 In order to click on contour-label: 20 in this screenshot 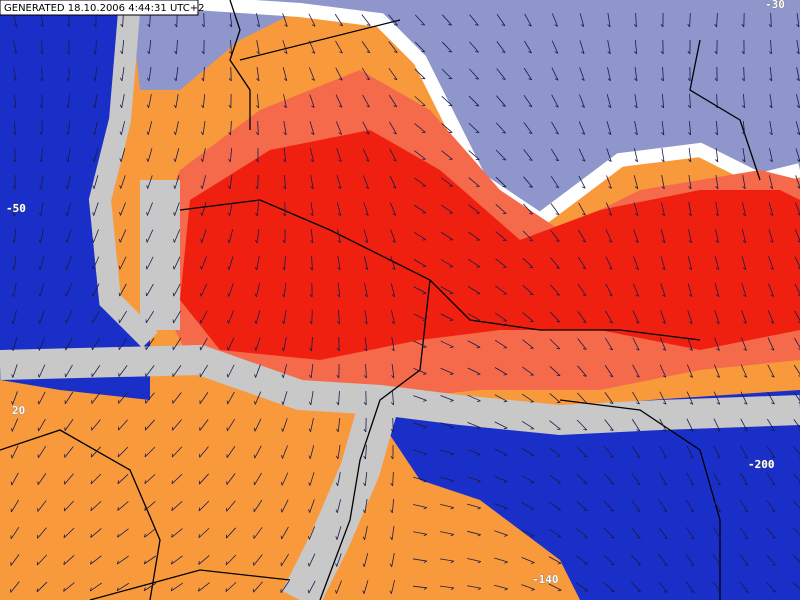, I will do `click(18, 410)`.